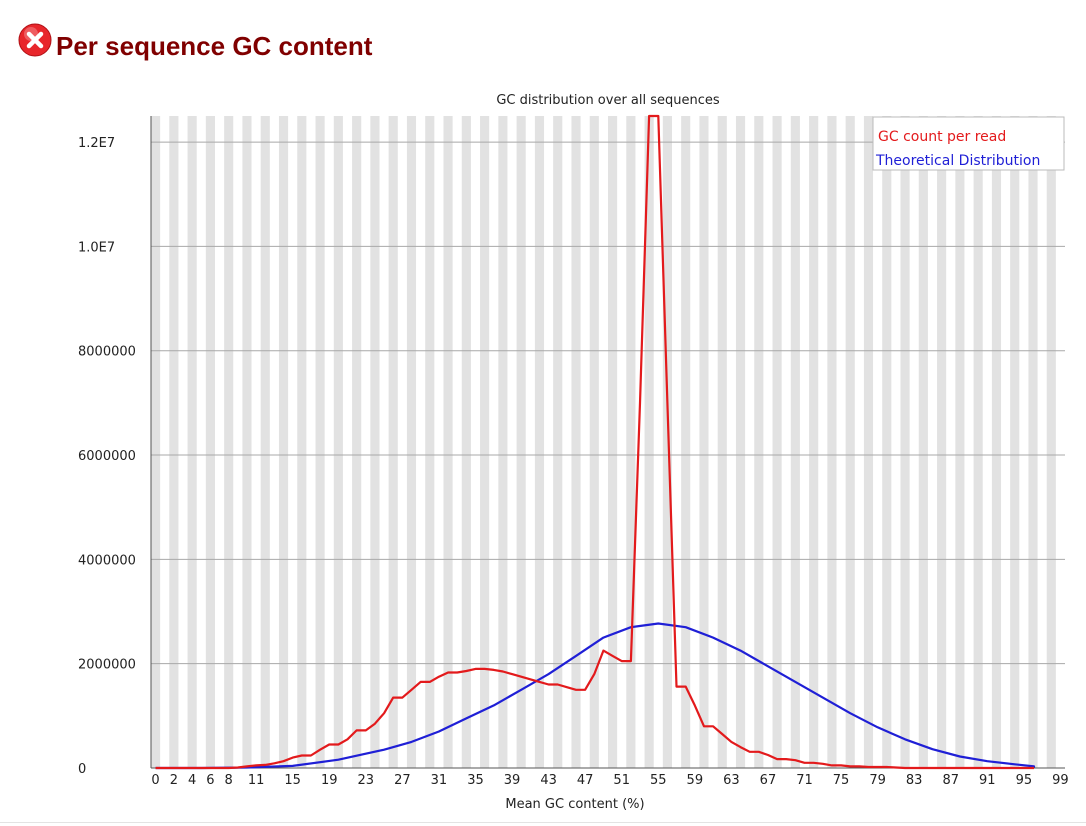 The image size is (1086, 826). What do you see at coordinates (512, 780) in the screenshot?
I see `x-tick-label: 39` at bounding box center [512, 780].